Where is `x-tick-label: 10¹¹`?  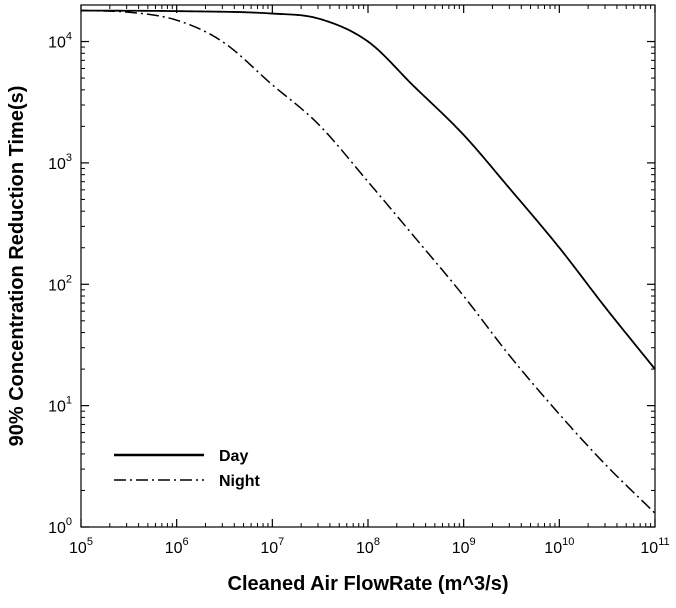
x-tick-label: 10¹¹ is located at coordinates (654, 546).